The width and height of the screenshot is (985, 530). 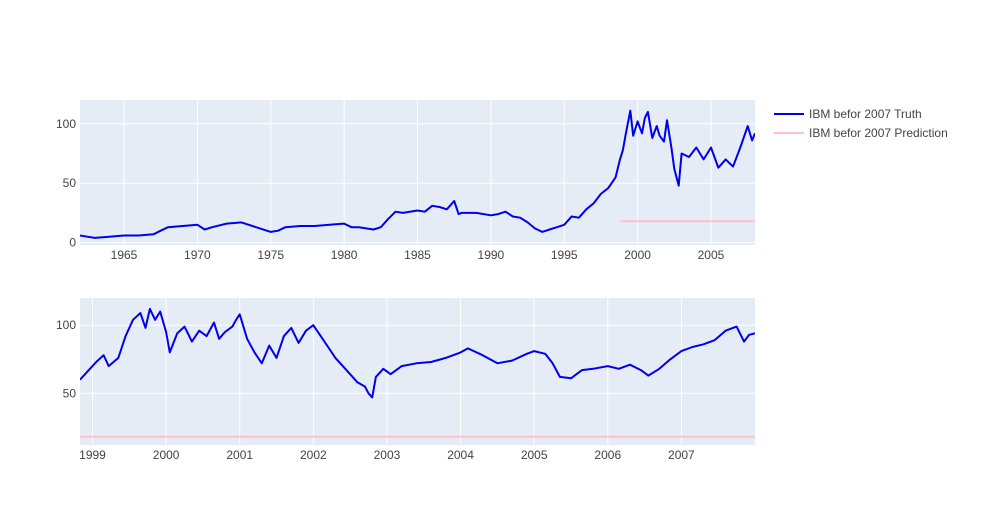 I want to click on x-tick-label: 1980, so click(x=344, y=255).